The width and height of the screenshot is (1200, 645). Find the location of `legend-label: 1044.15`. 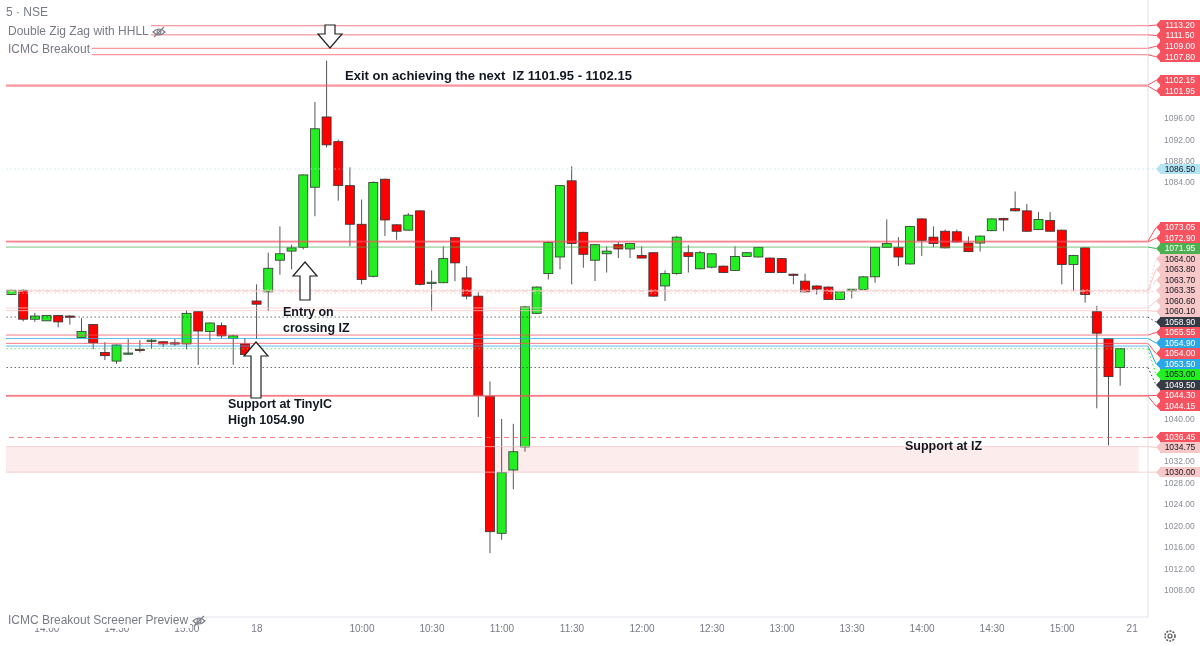

legend-label: 1044.15 is located at coordinates (1180, 406).